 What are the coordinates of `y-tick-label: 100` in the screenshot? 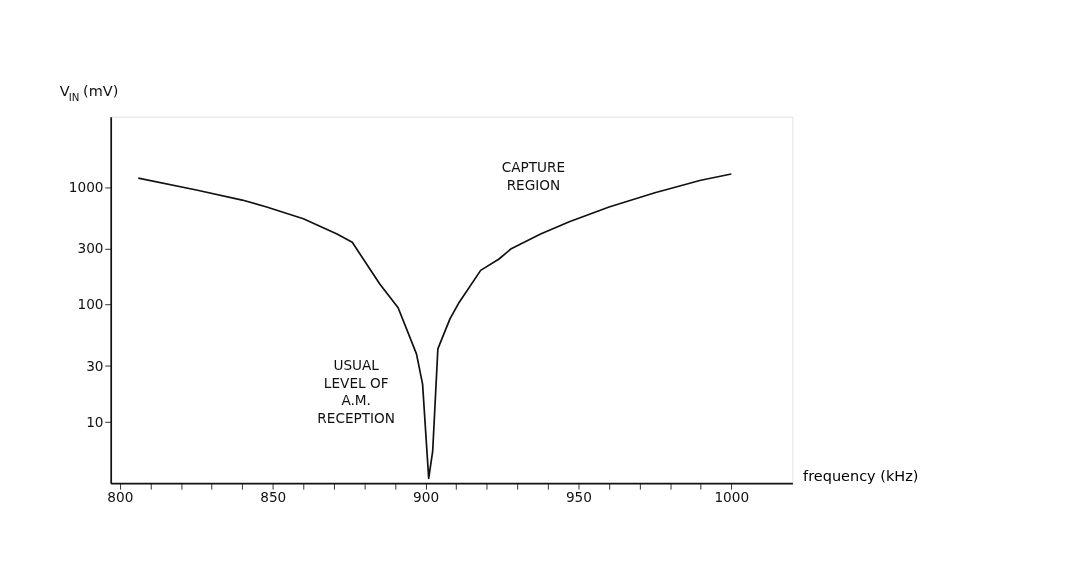 It's located at (90, 304).